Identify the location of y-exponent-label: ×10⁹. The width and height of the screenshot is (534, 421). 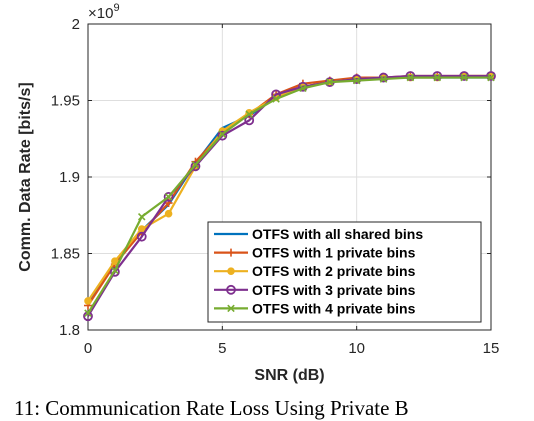
(104, 12).